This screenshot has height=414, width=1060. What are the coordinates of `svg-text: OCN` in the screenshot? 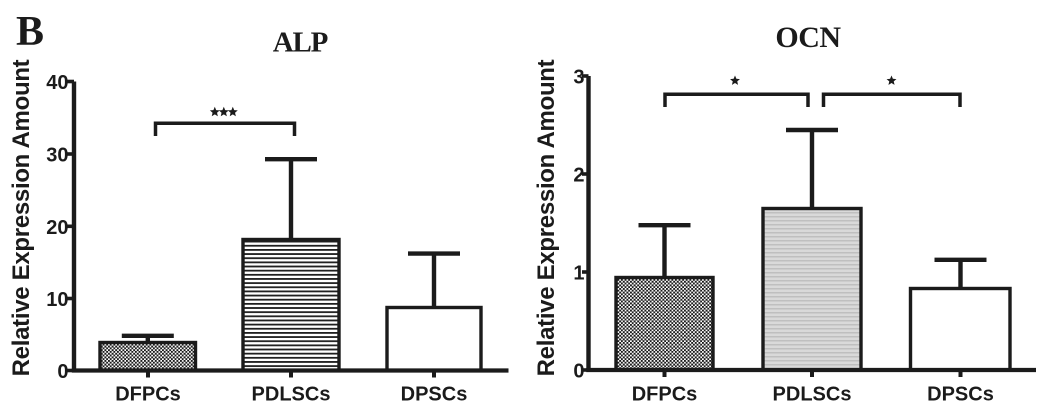 It's located at (808, 37).